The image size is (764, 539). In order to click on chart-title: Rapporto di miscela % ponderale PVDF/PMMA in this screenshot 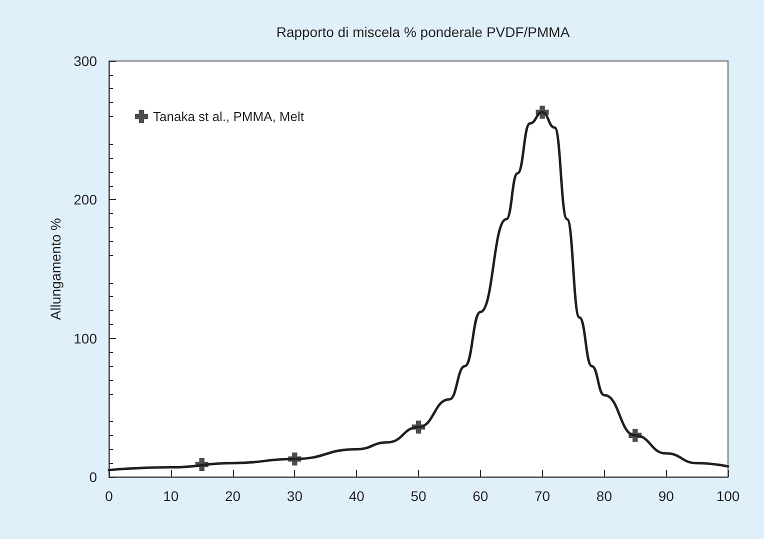, I will do `click(423, 32)`.